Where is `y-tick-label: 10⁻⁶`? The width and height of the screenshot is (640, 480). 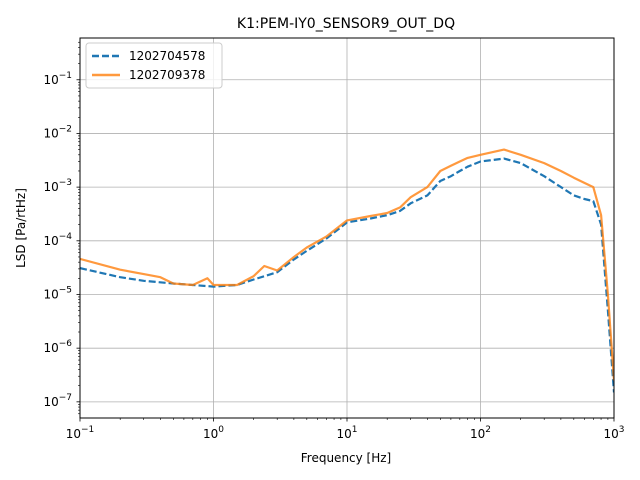
y-tick-label: 10⁻⁶ is located at coordinates (57, 347).